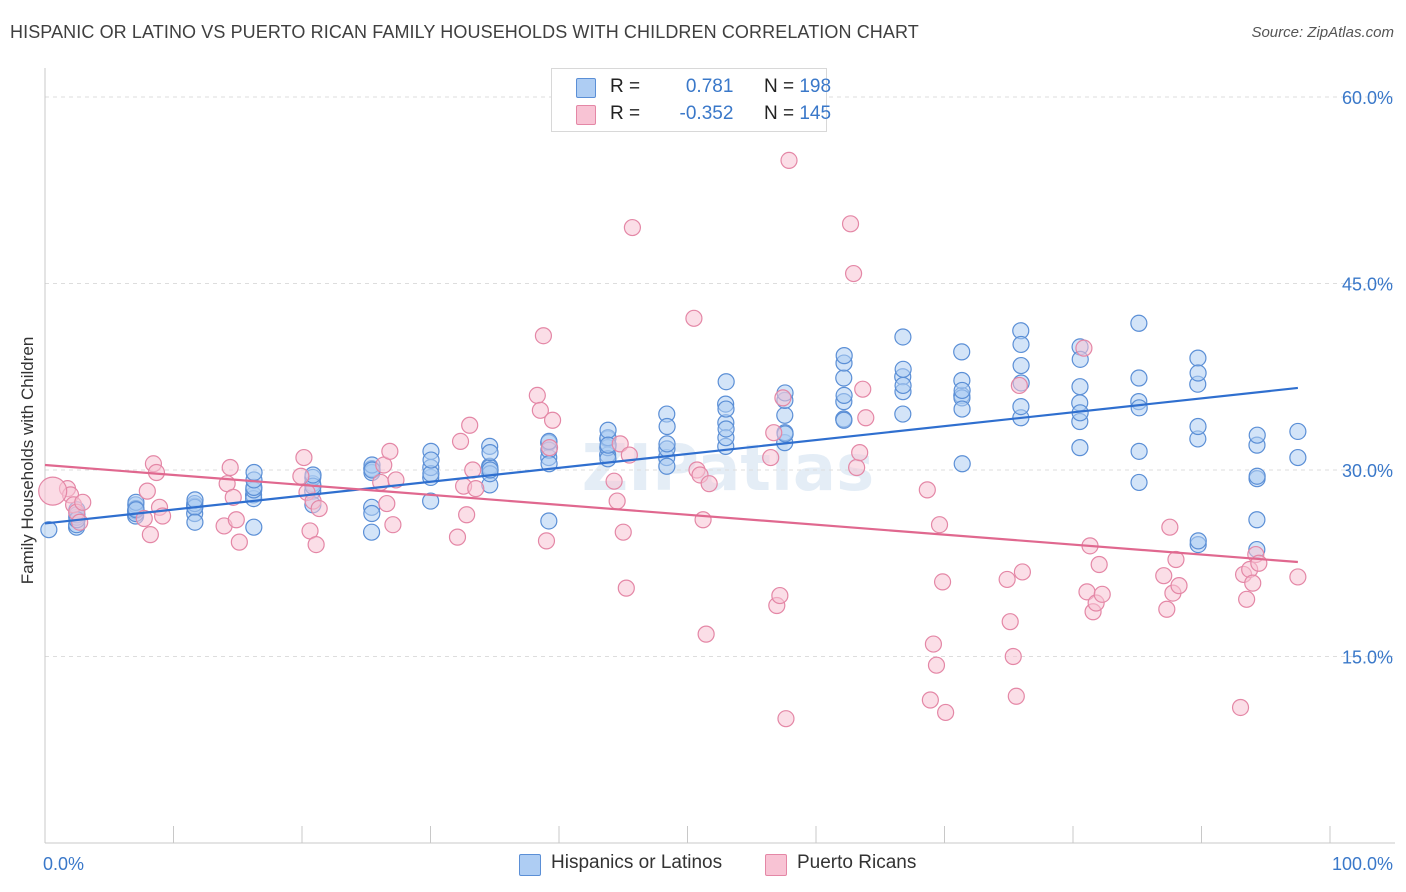  I want to click on correlation-legend: R = 0.781 N = 198 R = -0.352 N = 145, so click(691, 100).